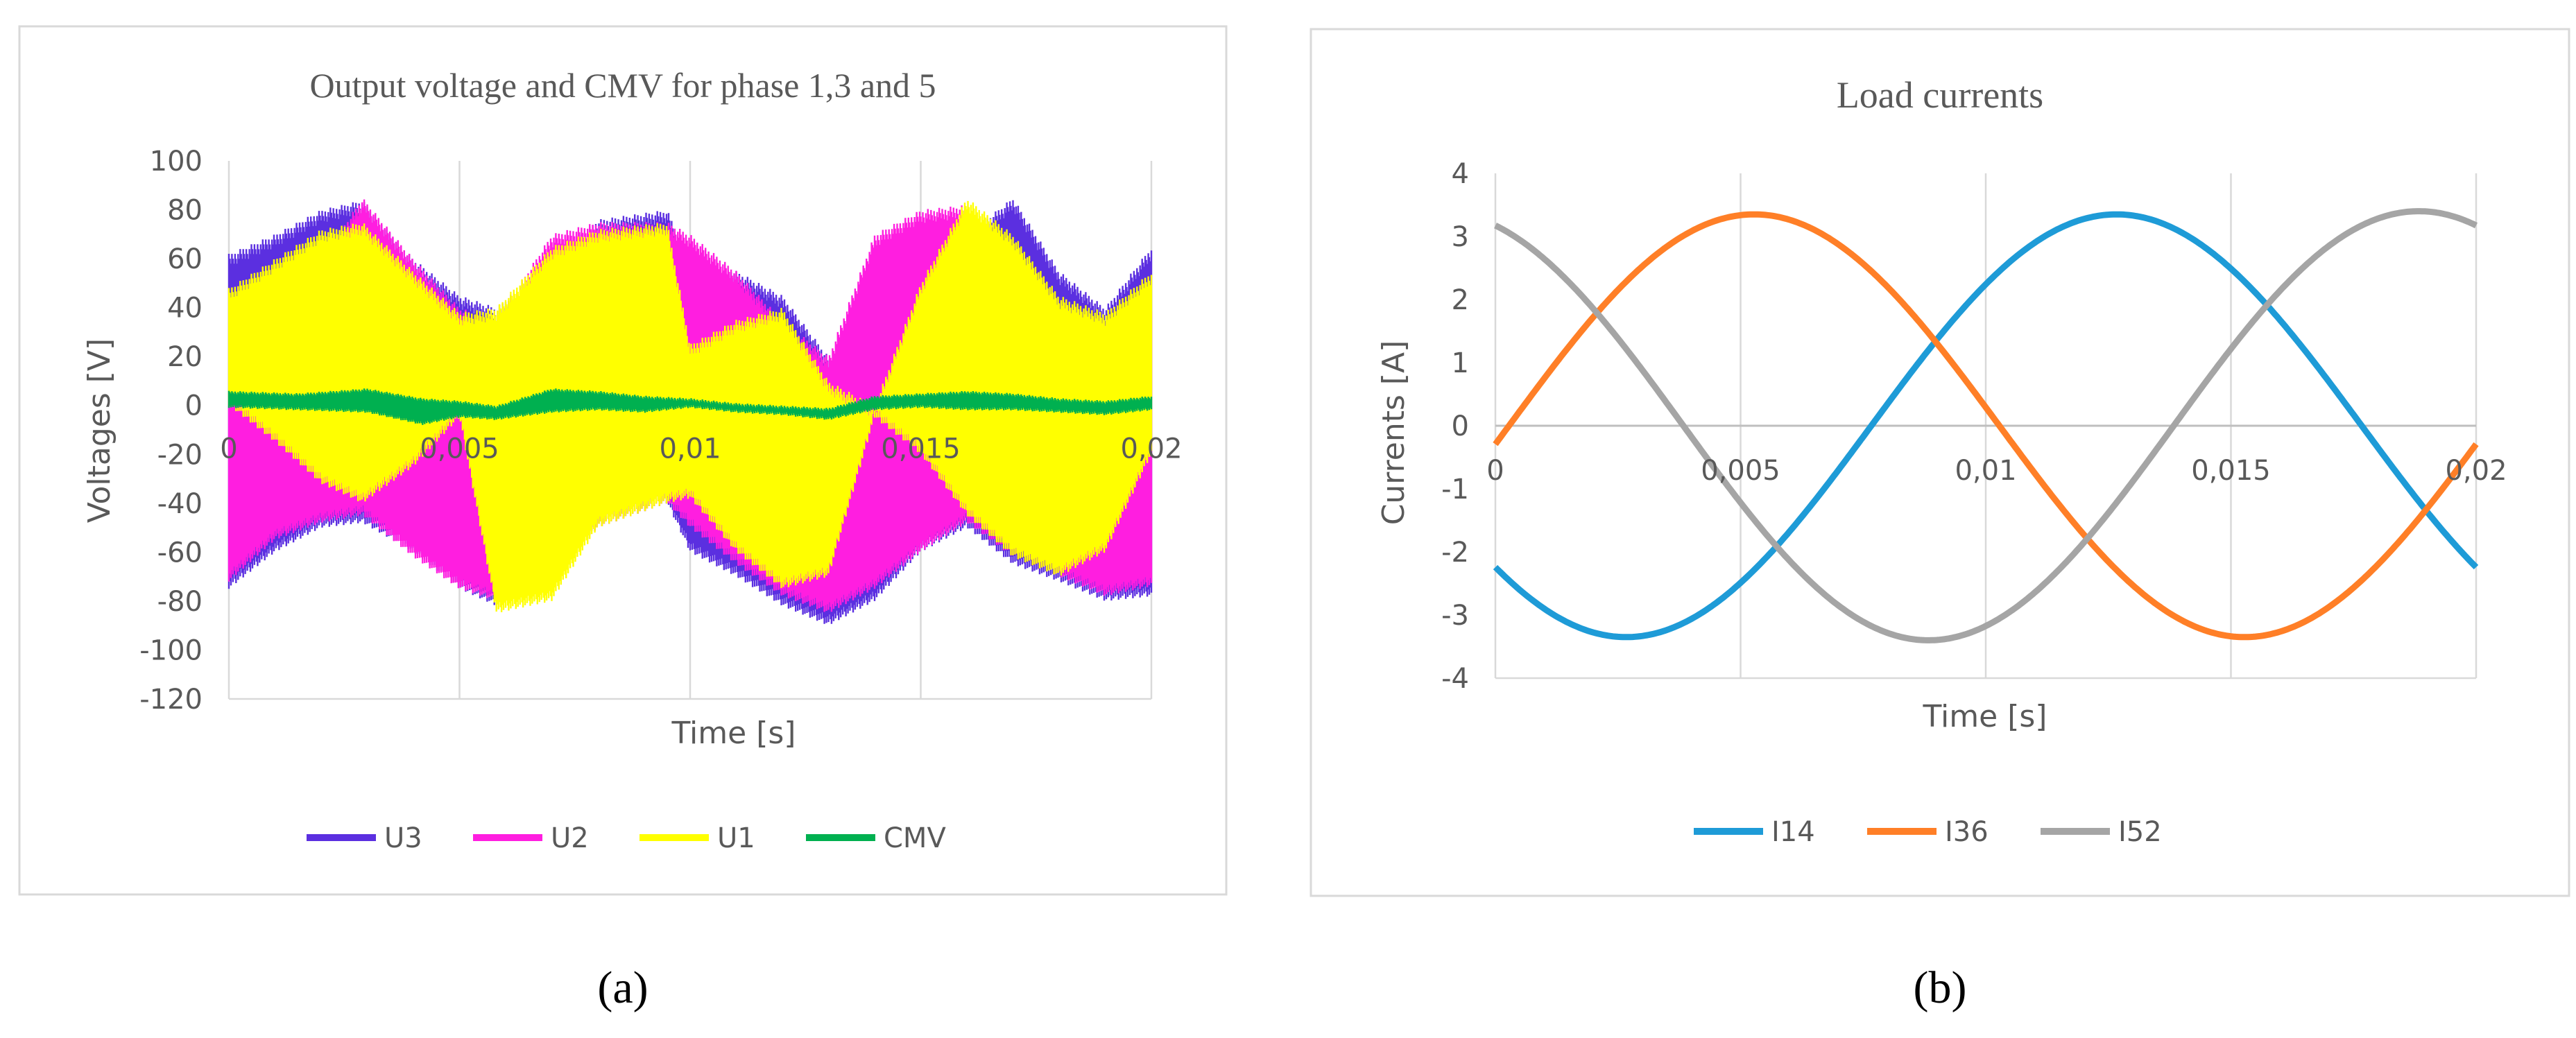  What do you see at coordinates (570, 838) in the screenshot?
I see `legend-label-u2: U2` at bounding box center [570, 838].